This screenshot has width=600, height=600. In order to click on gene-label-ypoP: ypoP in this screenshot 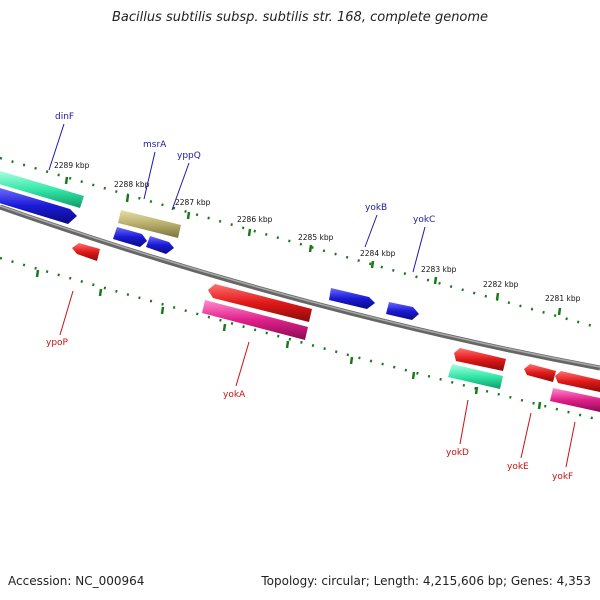, I will do `click(57, 343)`.